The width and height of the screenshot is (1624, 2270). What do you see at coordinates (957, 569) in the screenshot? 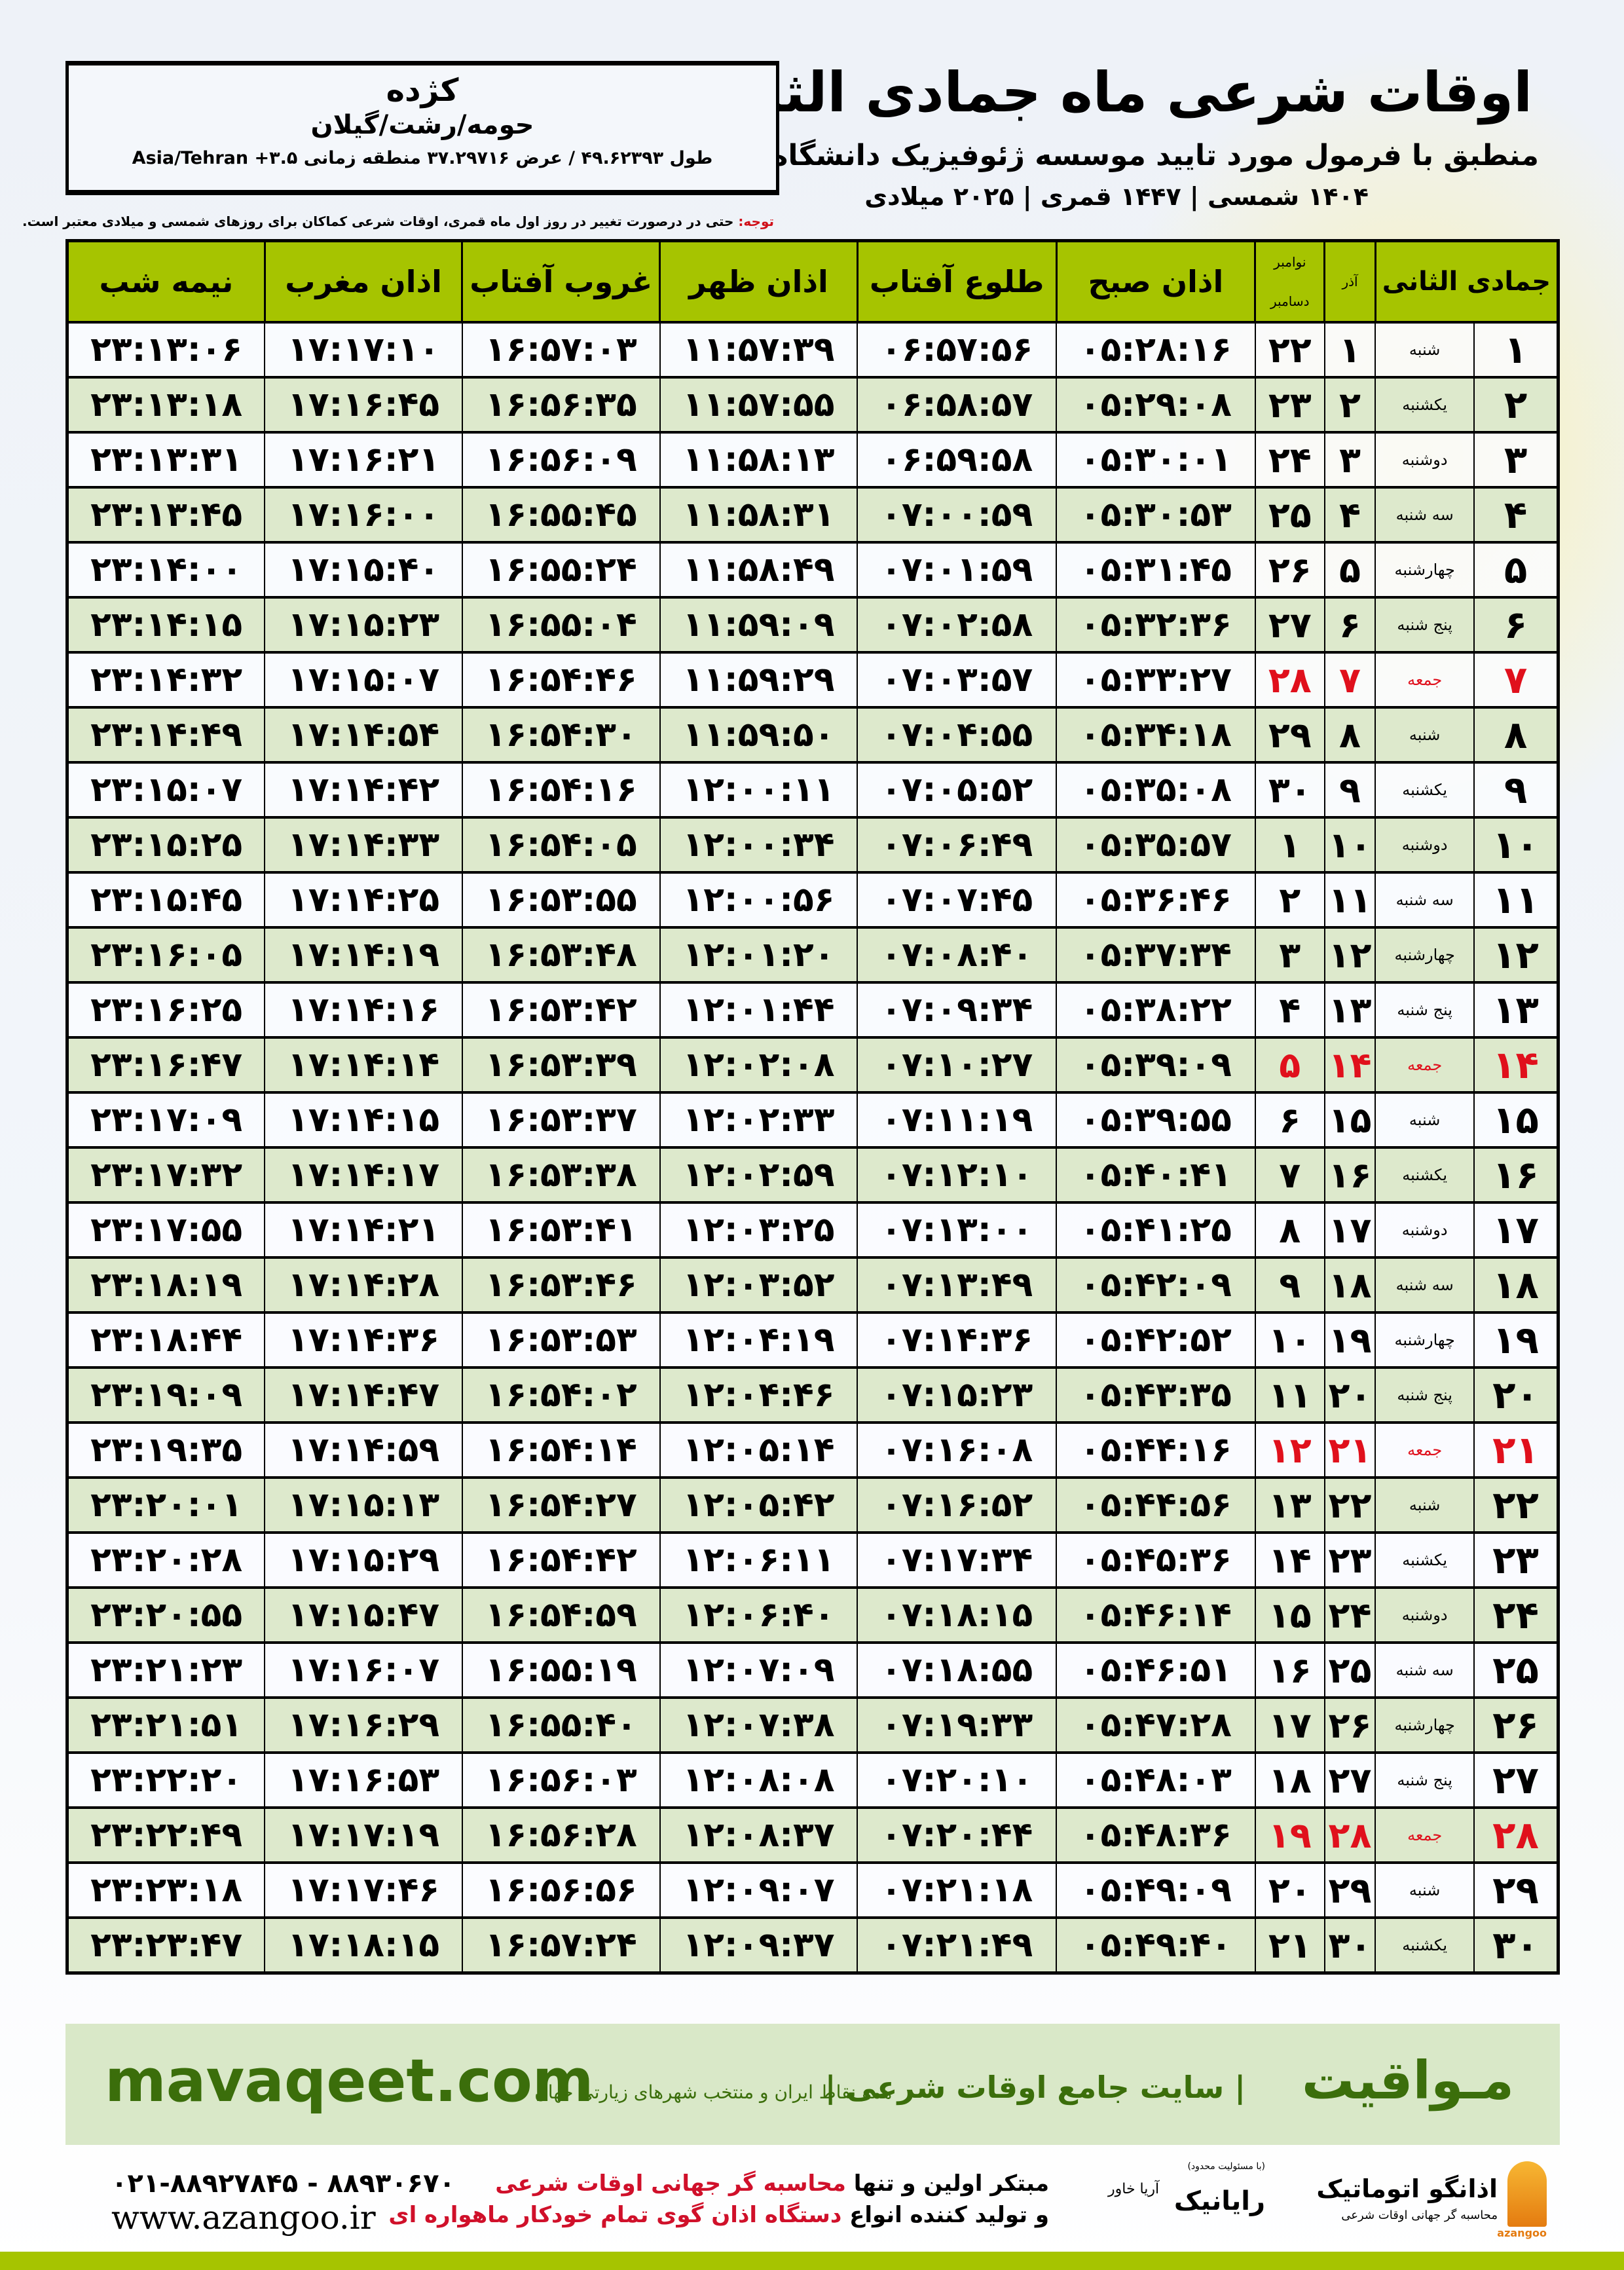
I see `cell-sunrise: ۰۷:۰۱:۵۹` at bounding box center [957, 569].